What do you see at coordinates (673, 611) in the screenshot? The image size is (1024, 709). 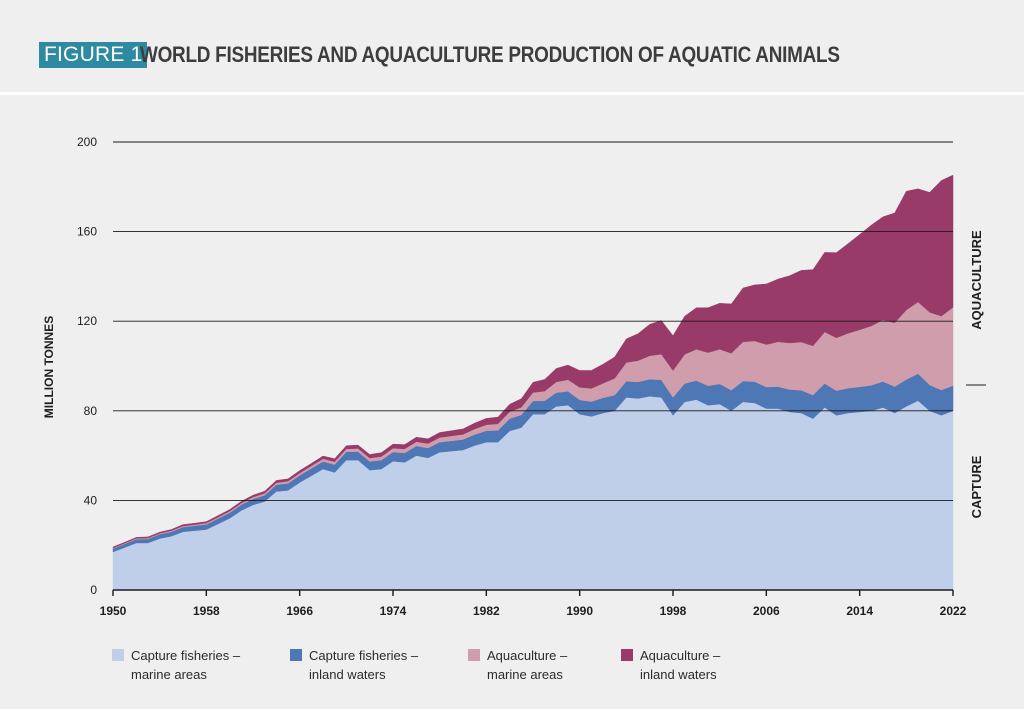 I see `x-tick-label: 1998` at bounding box center [673, 611].